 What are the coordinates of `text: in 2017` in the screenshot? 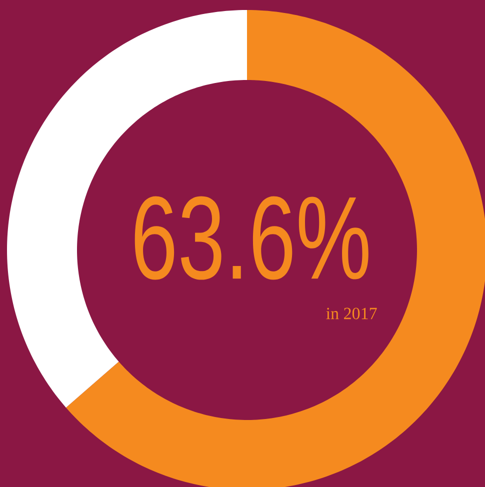 It's located at (351, 314).